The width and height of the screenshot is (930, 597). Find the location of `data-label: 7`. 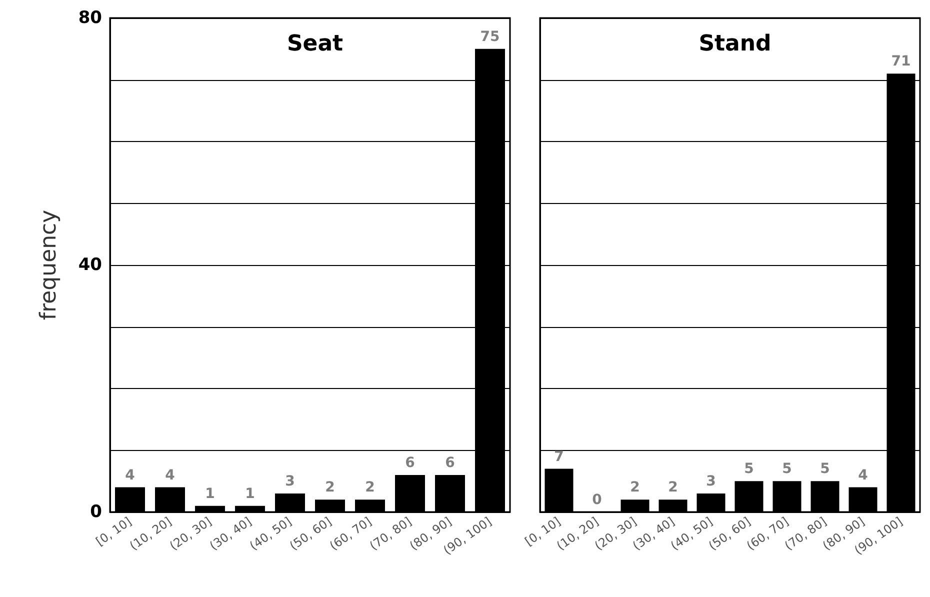

data-label: 7 is located at coordinates (559, 456).